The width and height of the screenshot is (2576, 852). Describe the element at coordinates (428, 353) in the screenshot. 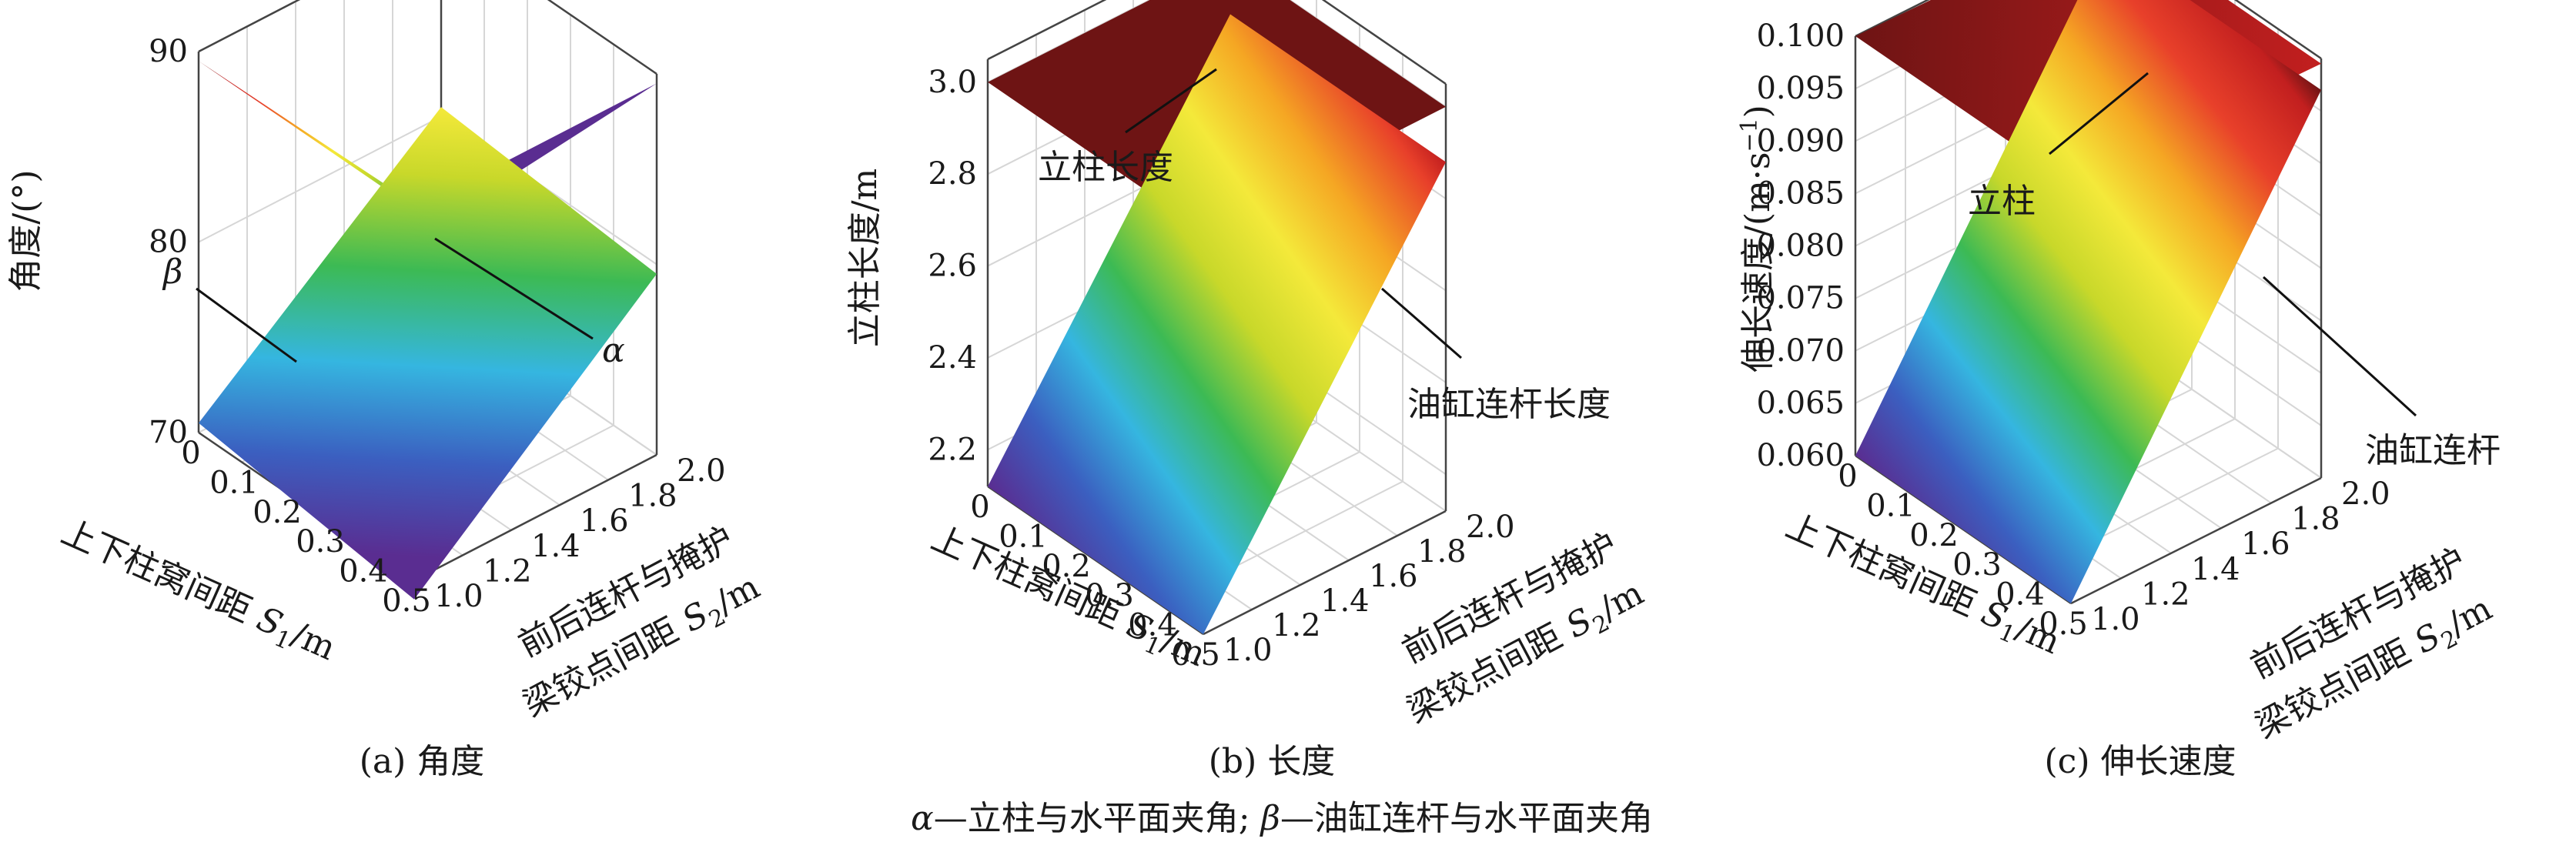

I see `surface-β` at that location.